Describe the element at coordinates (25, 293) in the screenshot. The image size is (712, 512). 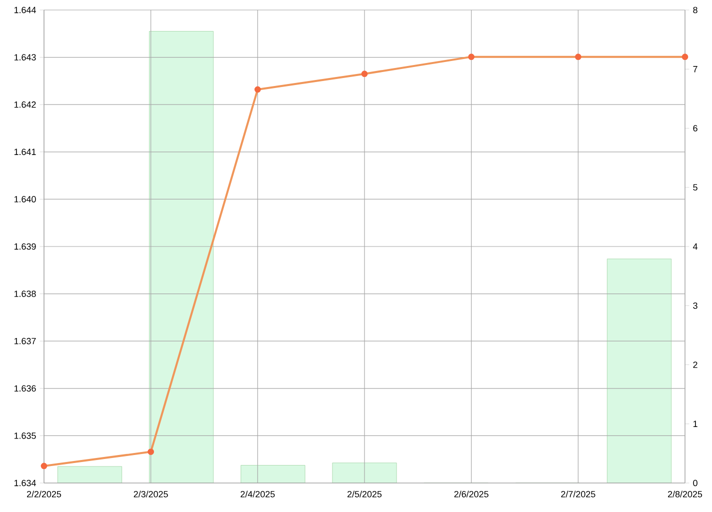
I see `y-tick-label: 1.638` at that location.